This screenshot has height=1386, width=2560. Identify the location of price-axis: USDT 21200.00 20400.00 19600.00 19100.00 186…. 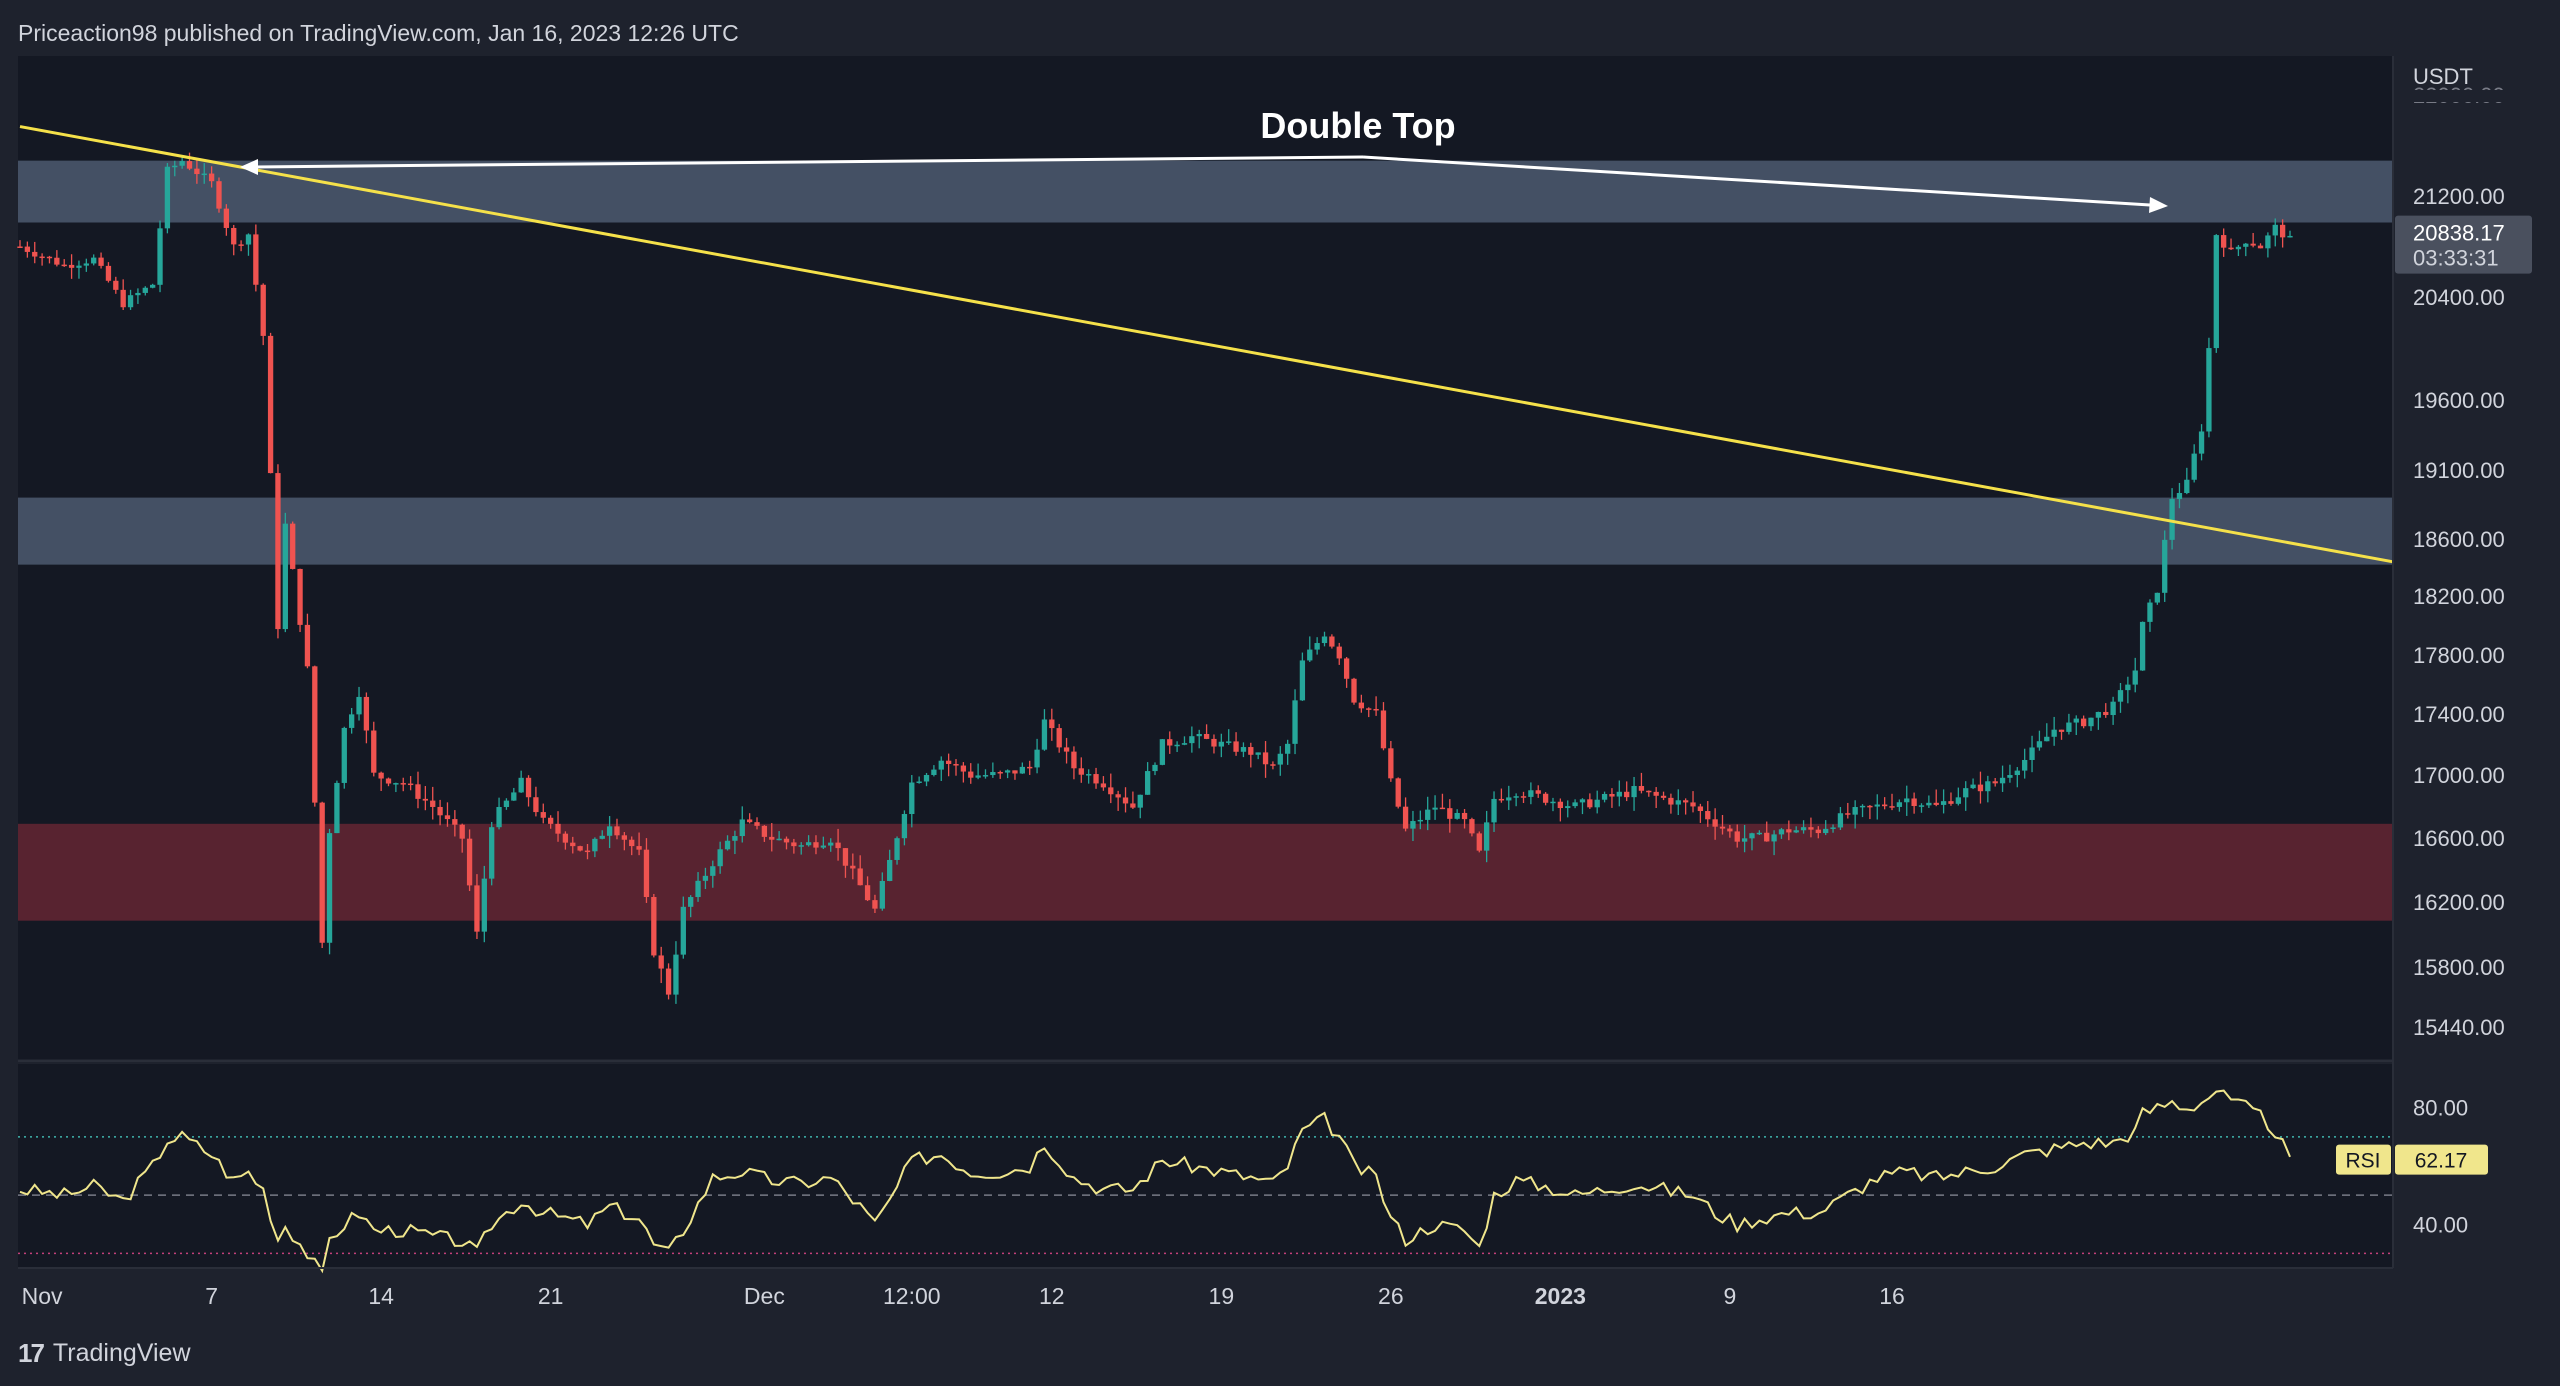
(2448, 662).